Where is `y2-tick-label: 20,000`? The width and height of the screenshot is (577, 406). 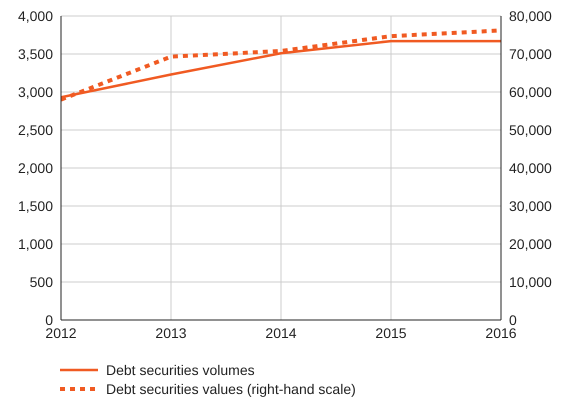
y2-tick-label: 20,000 is located at coordinates (530, 244).